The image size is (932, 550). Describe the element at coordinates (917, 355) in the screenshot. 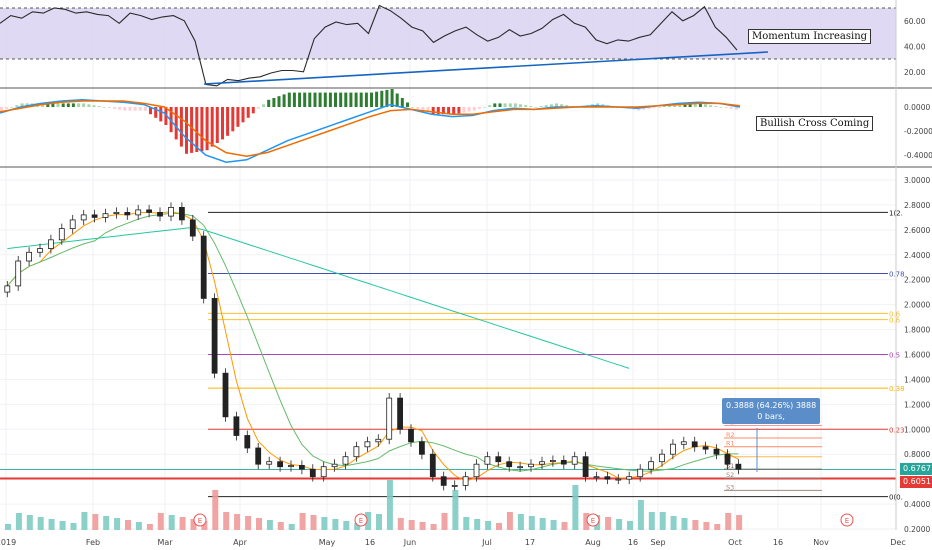

I see `price-y-tick-label: 1.6000` at that location.